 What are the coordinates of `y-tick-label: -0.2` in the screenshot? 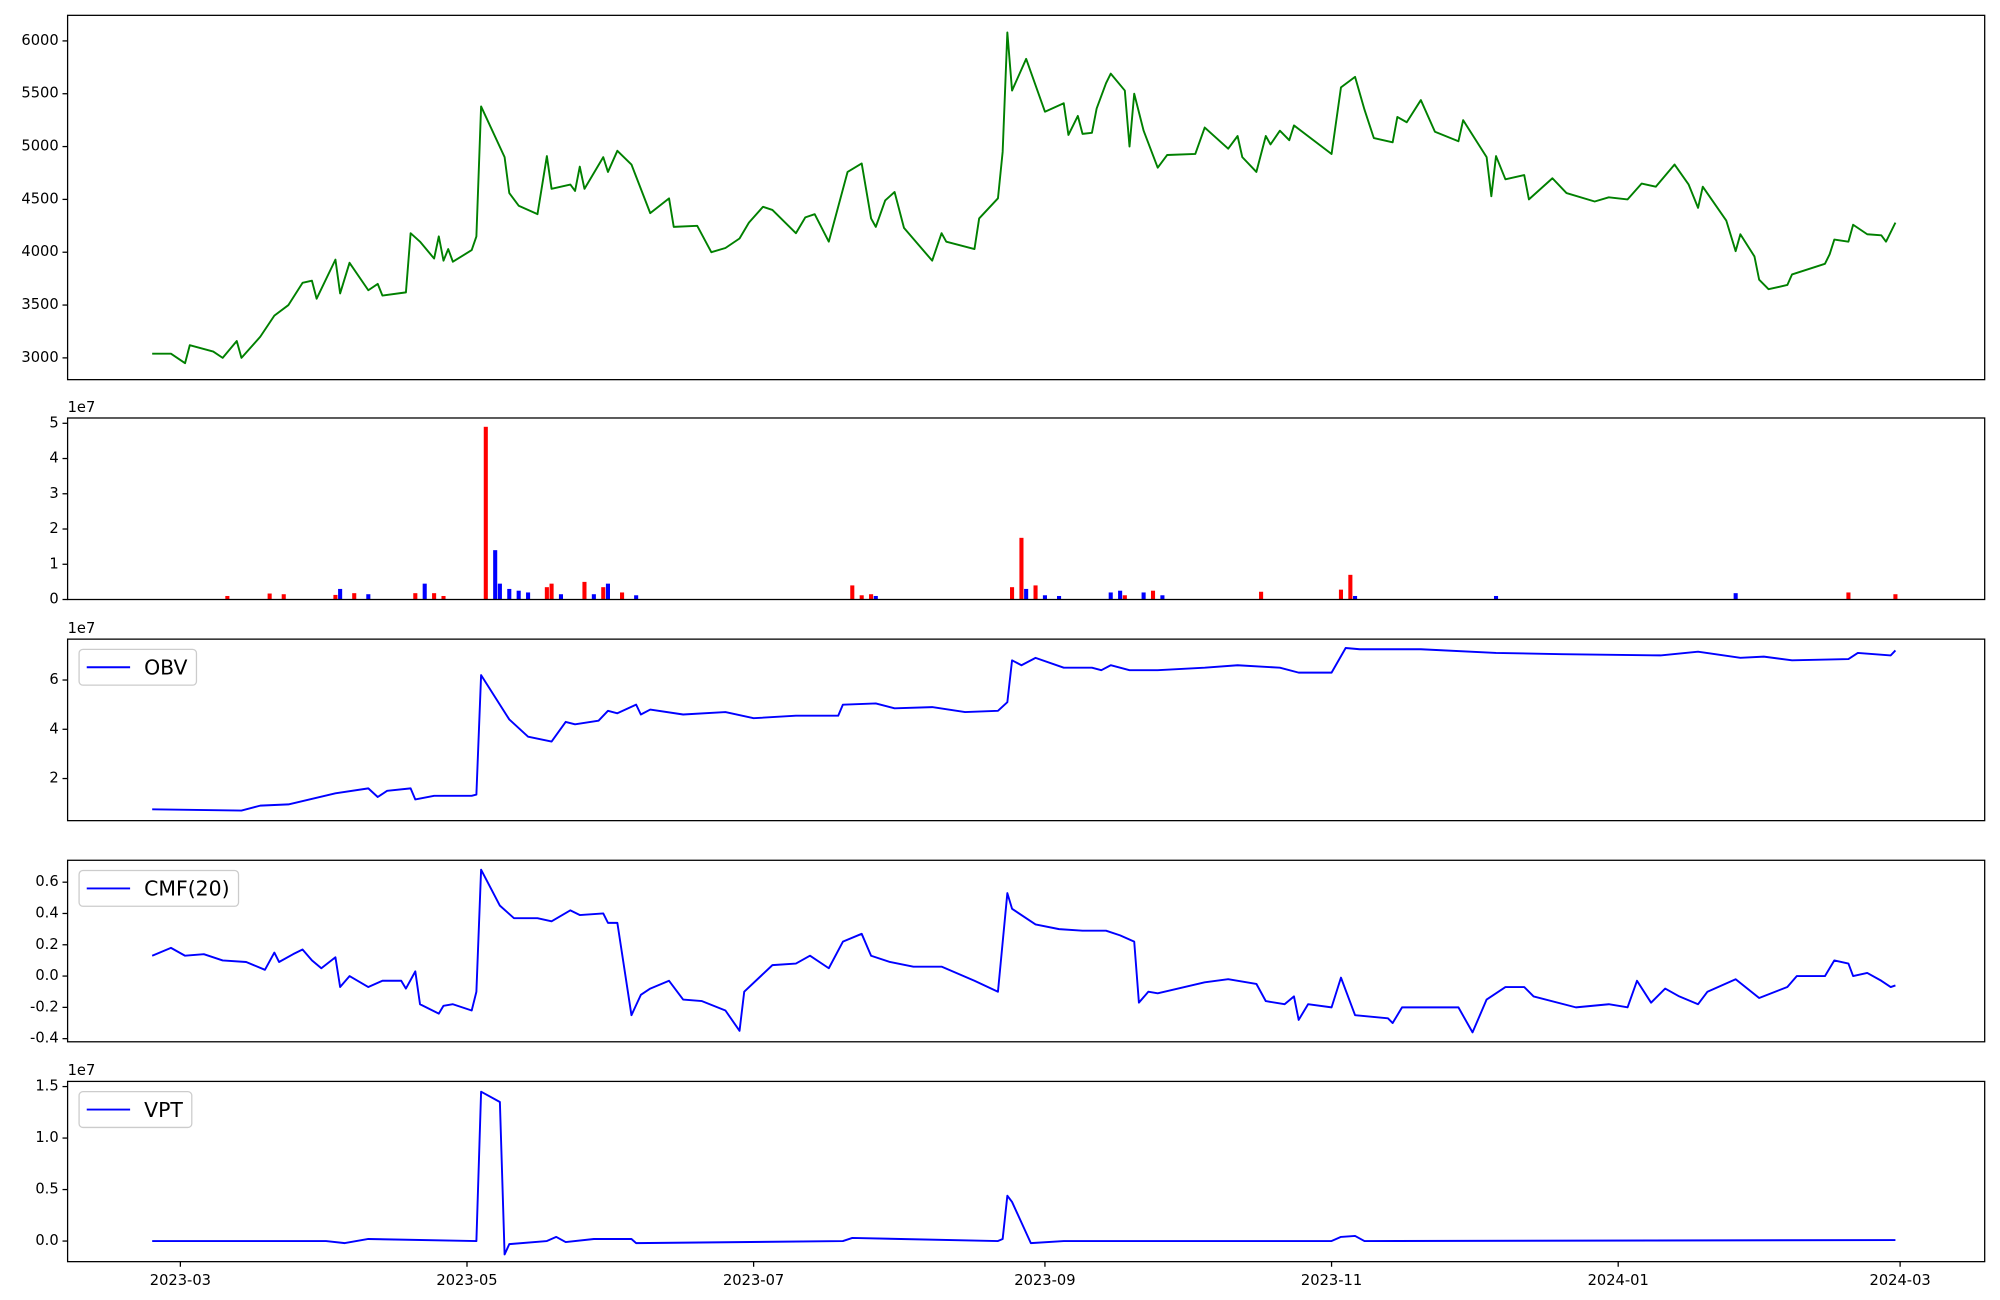 It's located at (44, 1006).